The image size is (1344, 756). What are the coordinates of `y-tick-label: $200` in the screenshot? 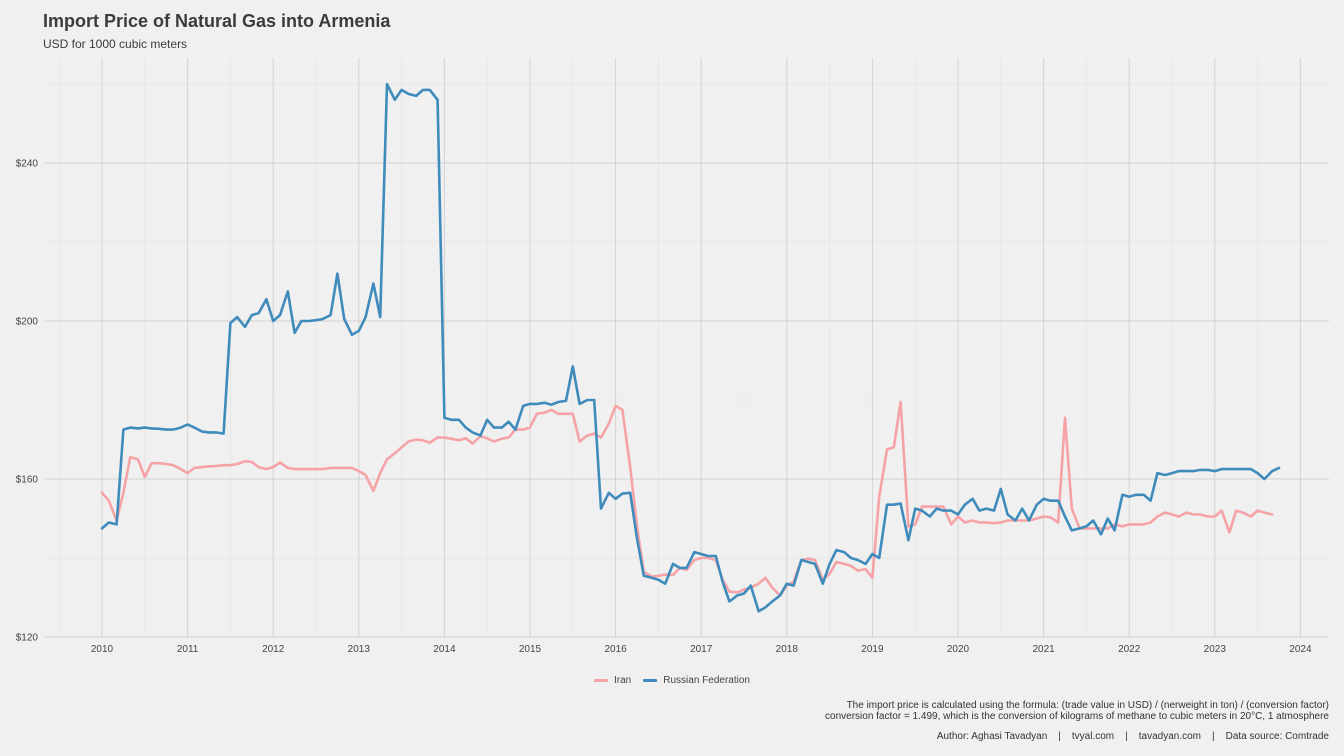 It's located at (27, 322).